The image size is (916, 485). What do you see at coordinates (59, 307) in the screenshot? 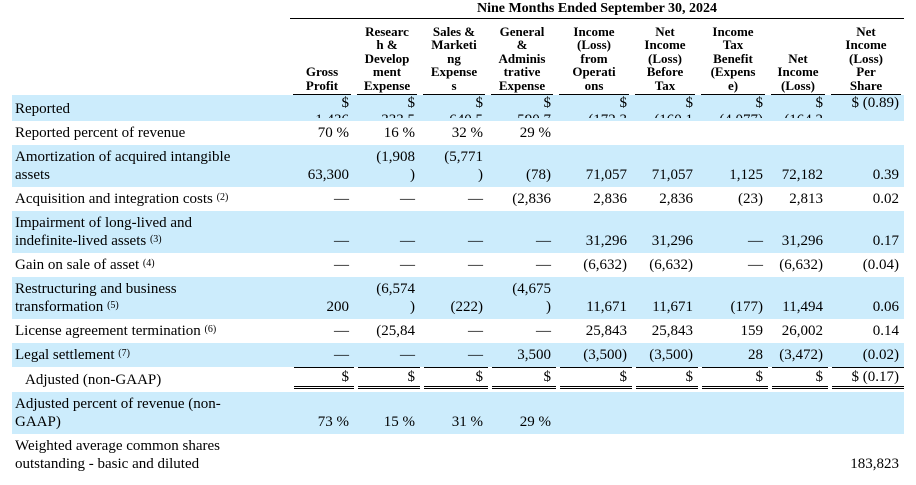
I see `row-label-text: transformation` at bounding box center [59, 307].